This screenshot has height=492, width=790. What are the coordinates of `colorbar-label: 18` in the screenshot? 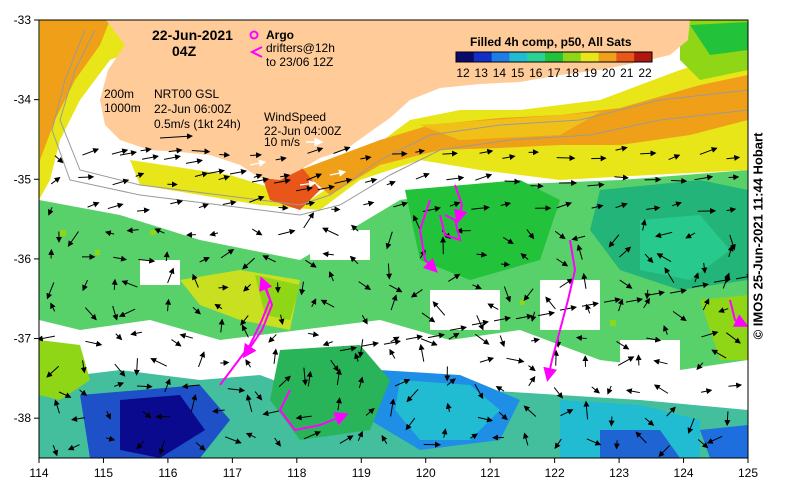 It's located at (573, 73).